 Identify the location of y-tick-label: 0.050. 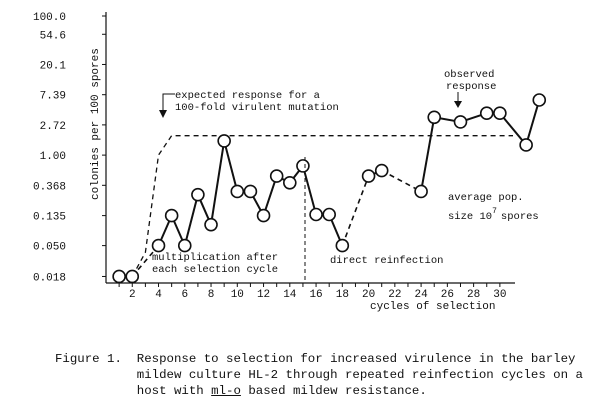
(49, 248).